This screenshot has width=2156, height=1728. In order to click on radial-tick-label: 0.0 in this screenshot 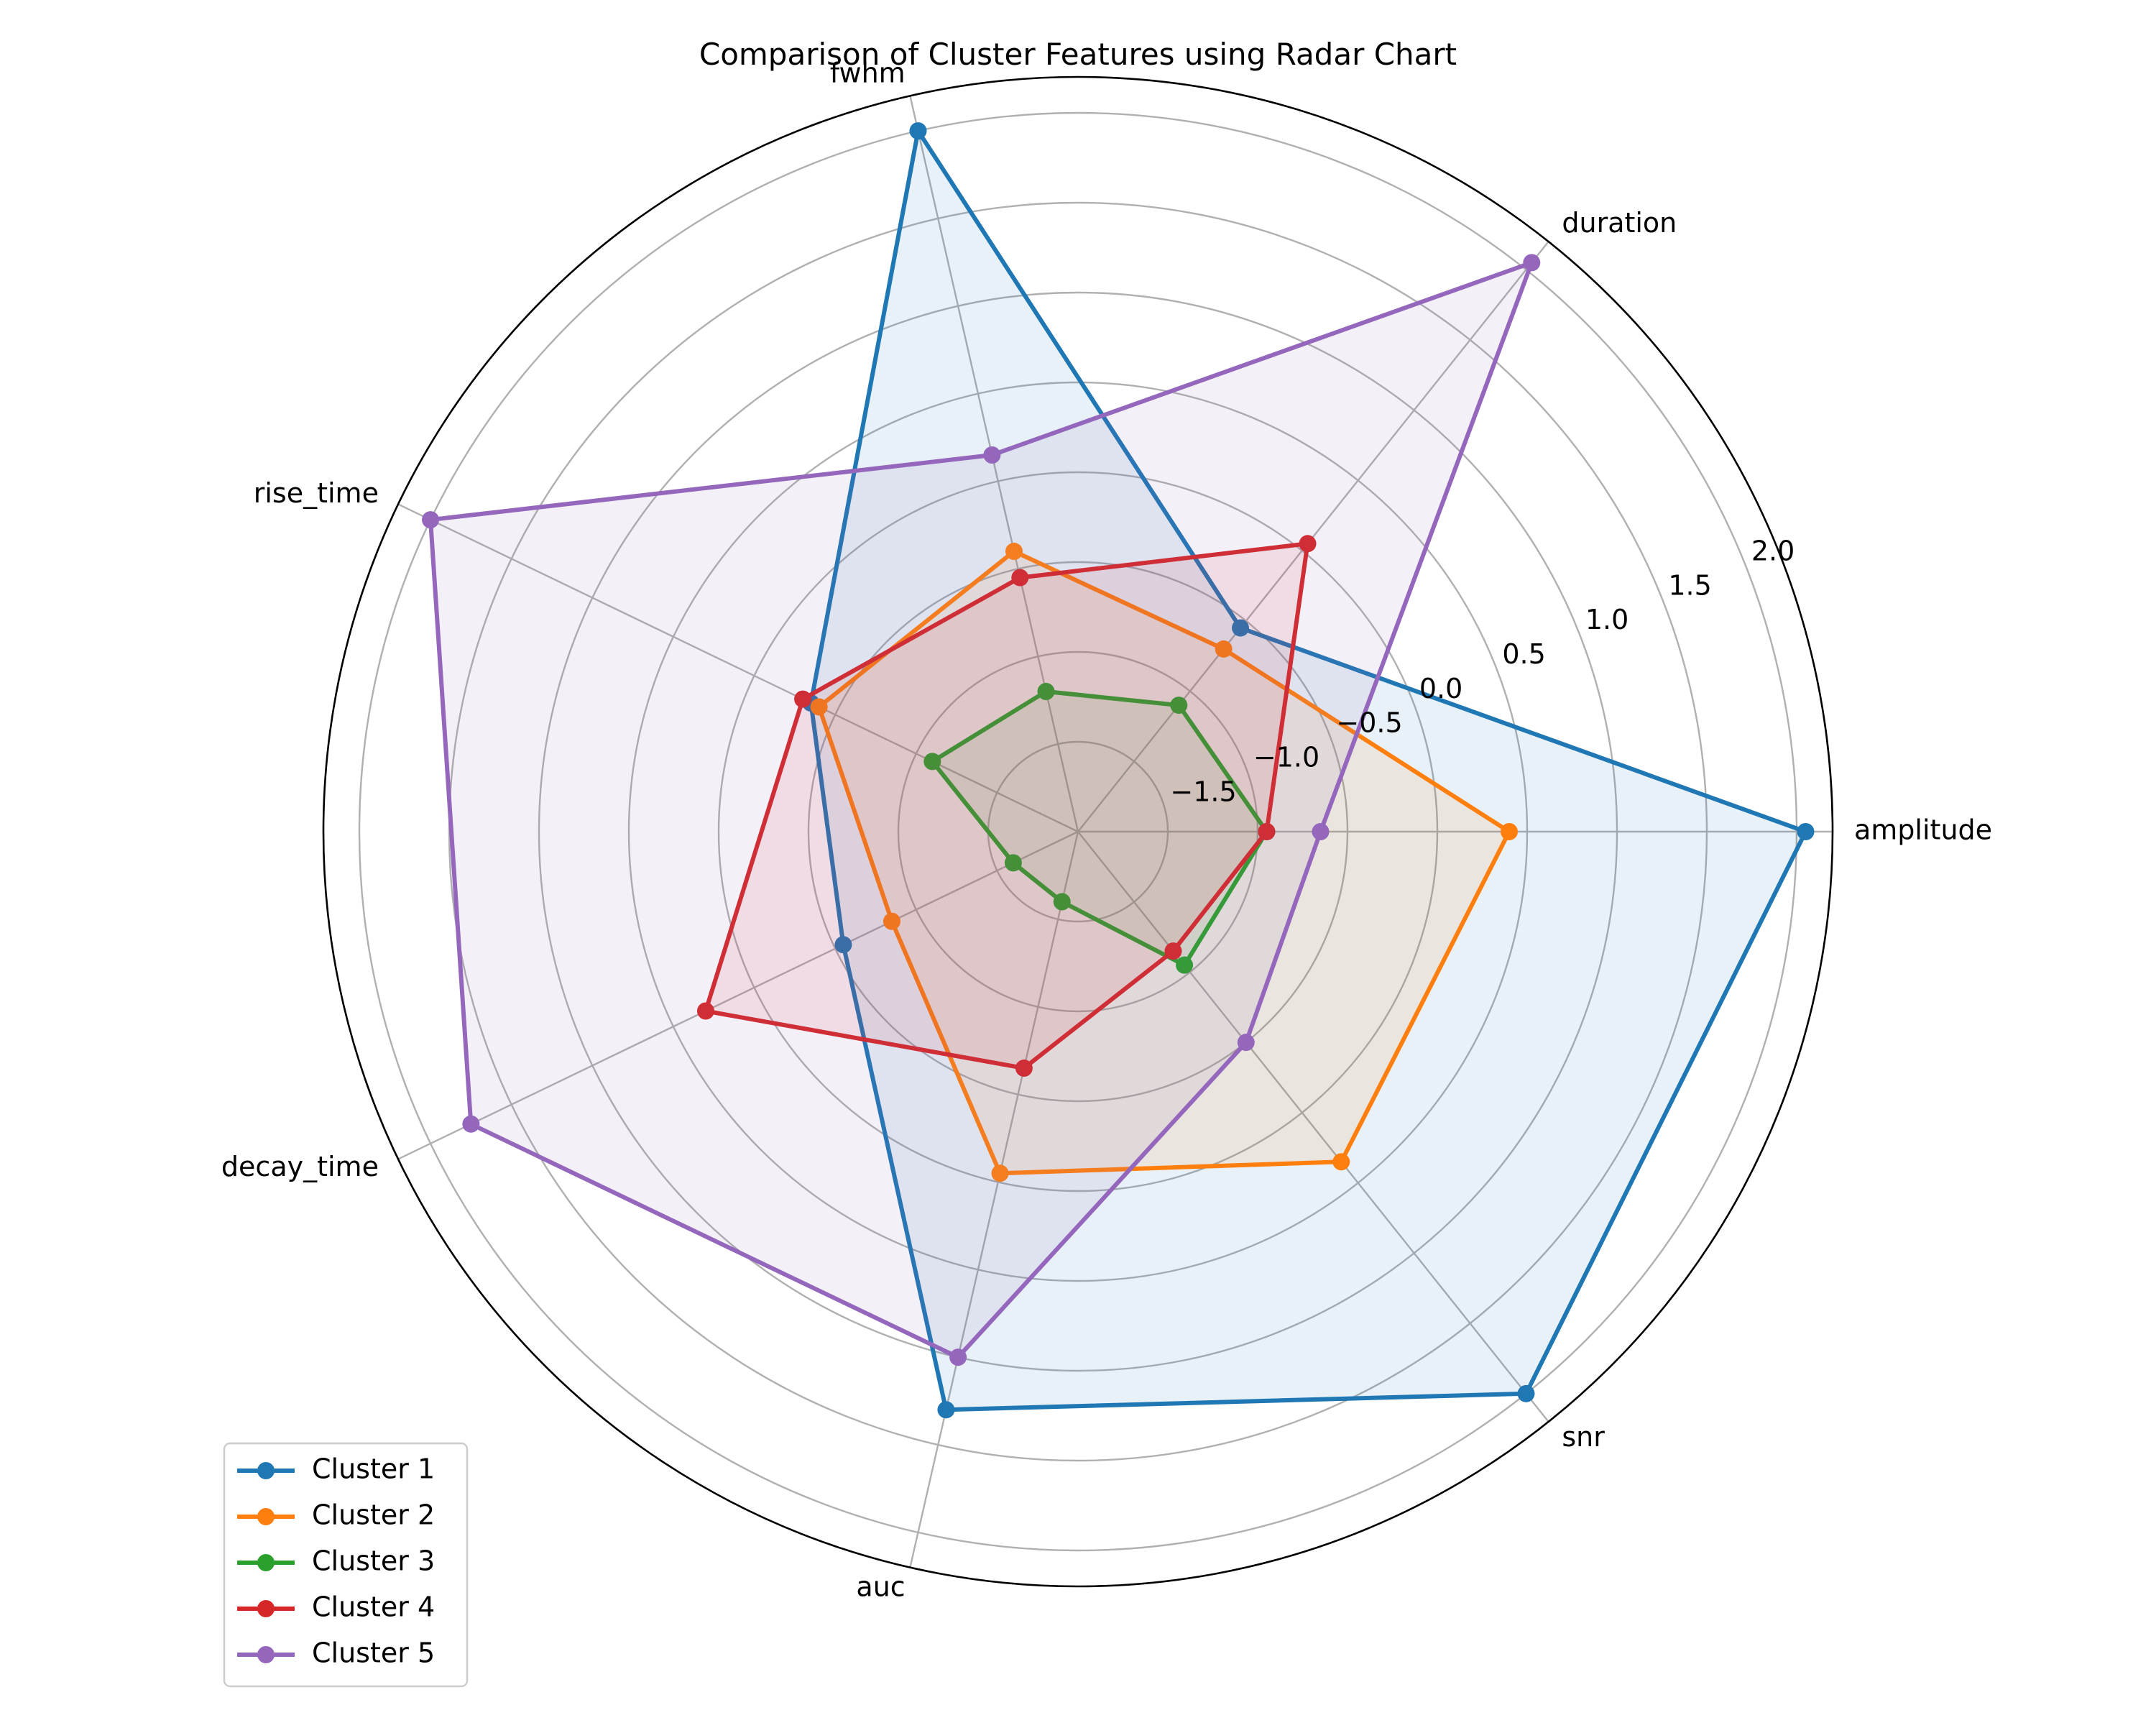, I will do `click(1440, 688)`.